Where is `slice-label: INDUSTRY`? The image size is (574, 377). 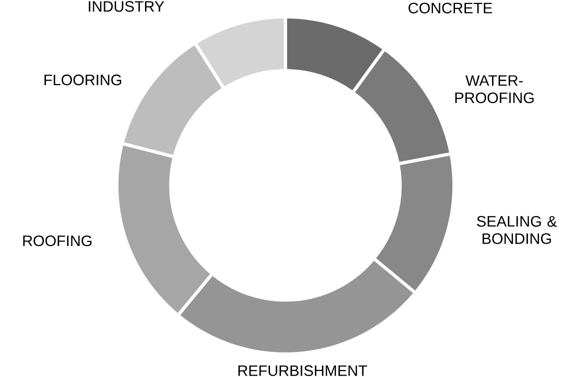 slice-label: INDUSTRY is located at coordinates (126, 6).